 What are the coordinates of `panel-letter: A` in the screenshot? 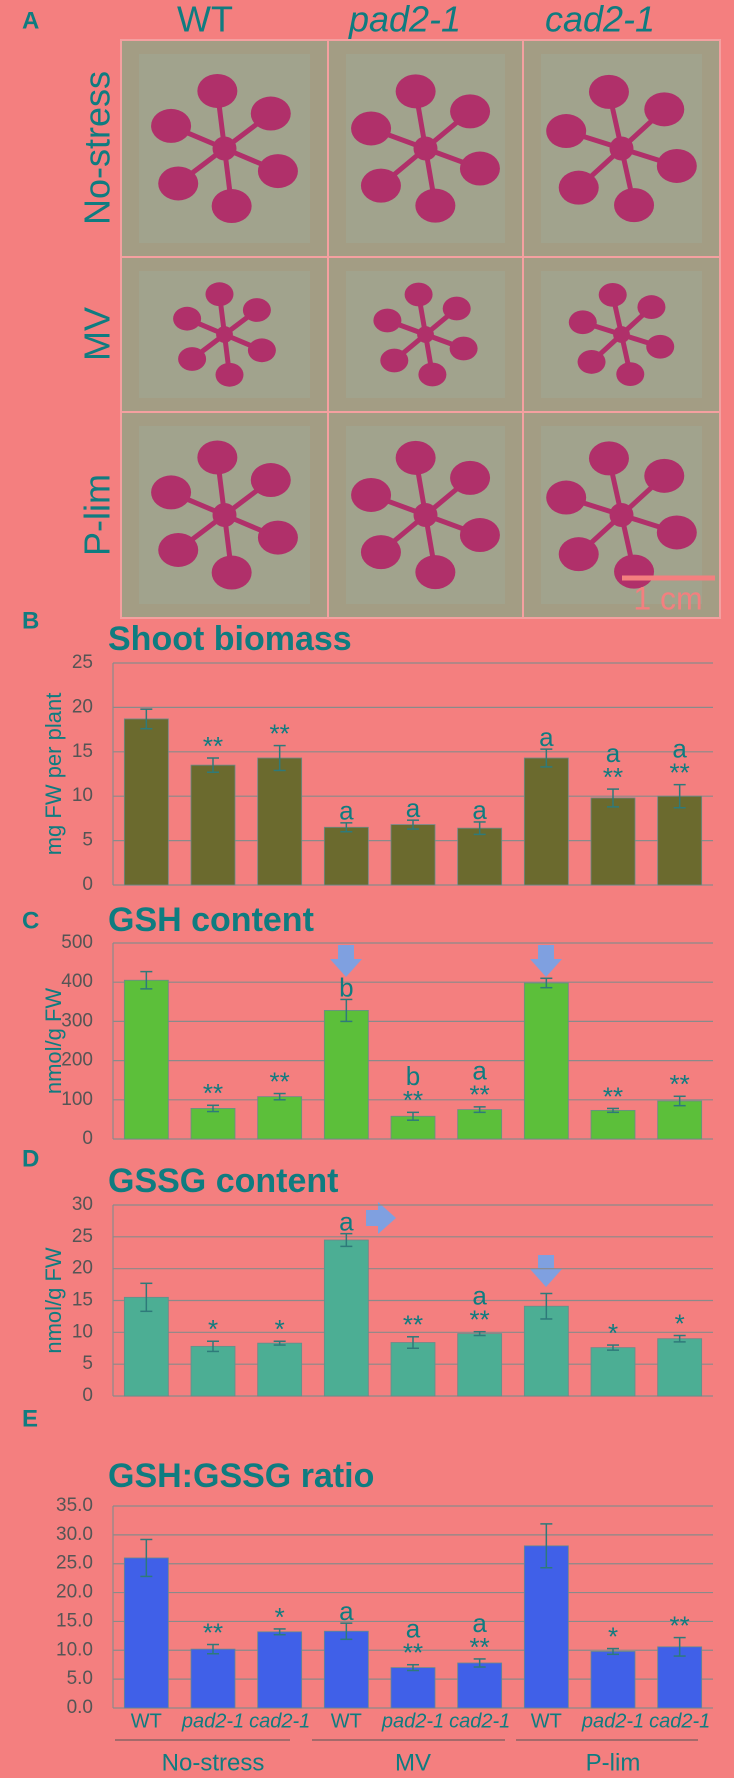 It's located at (30, 20).